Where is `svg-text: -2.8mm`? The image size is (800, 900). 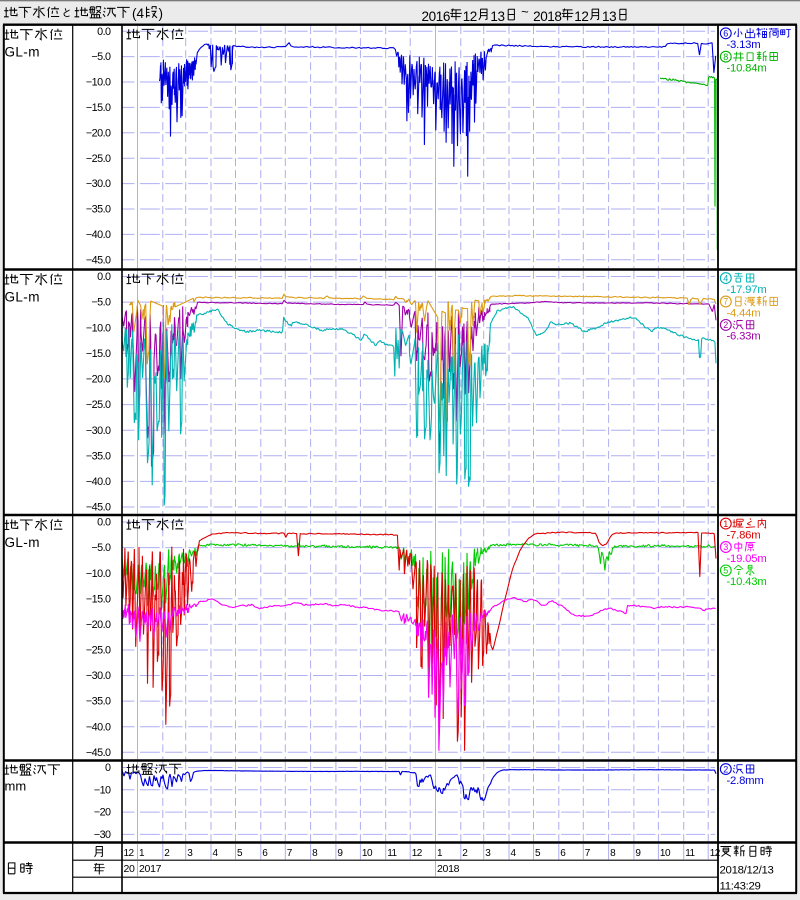
svg-text: -2.8mm is located at coordinates (745, 781).